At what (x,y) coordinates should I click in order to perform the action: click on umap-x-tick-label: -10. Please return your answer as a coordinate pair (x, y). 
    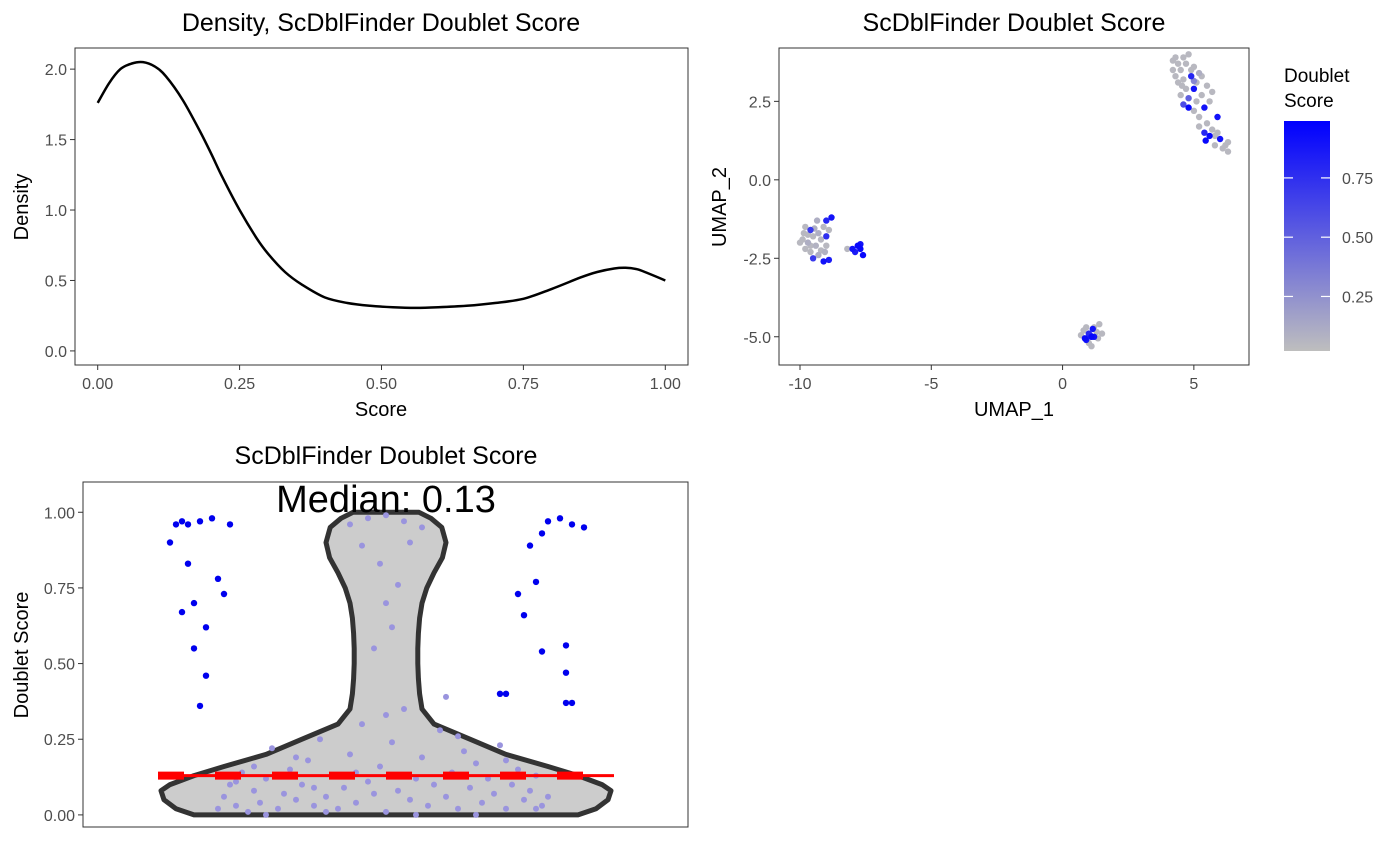
    Looking at the image, I should click on (799, 384).